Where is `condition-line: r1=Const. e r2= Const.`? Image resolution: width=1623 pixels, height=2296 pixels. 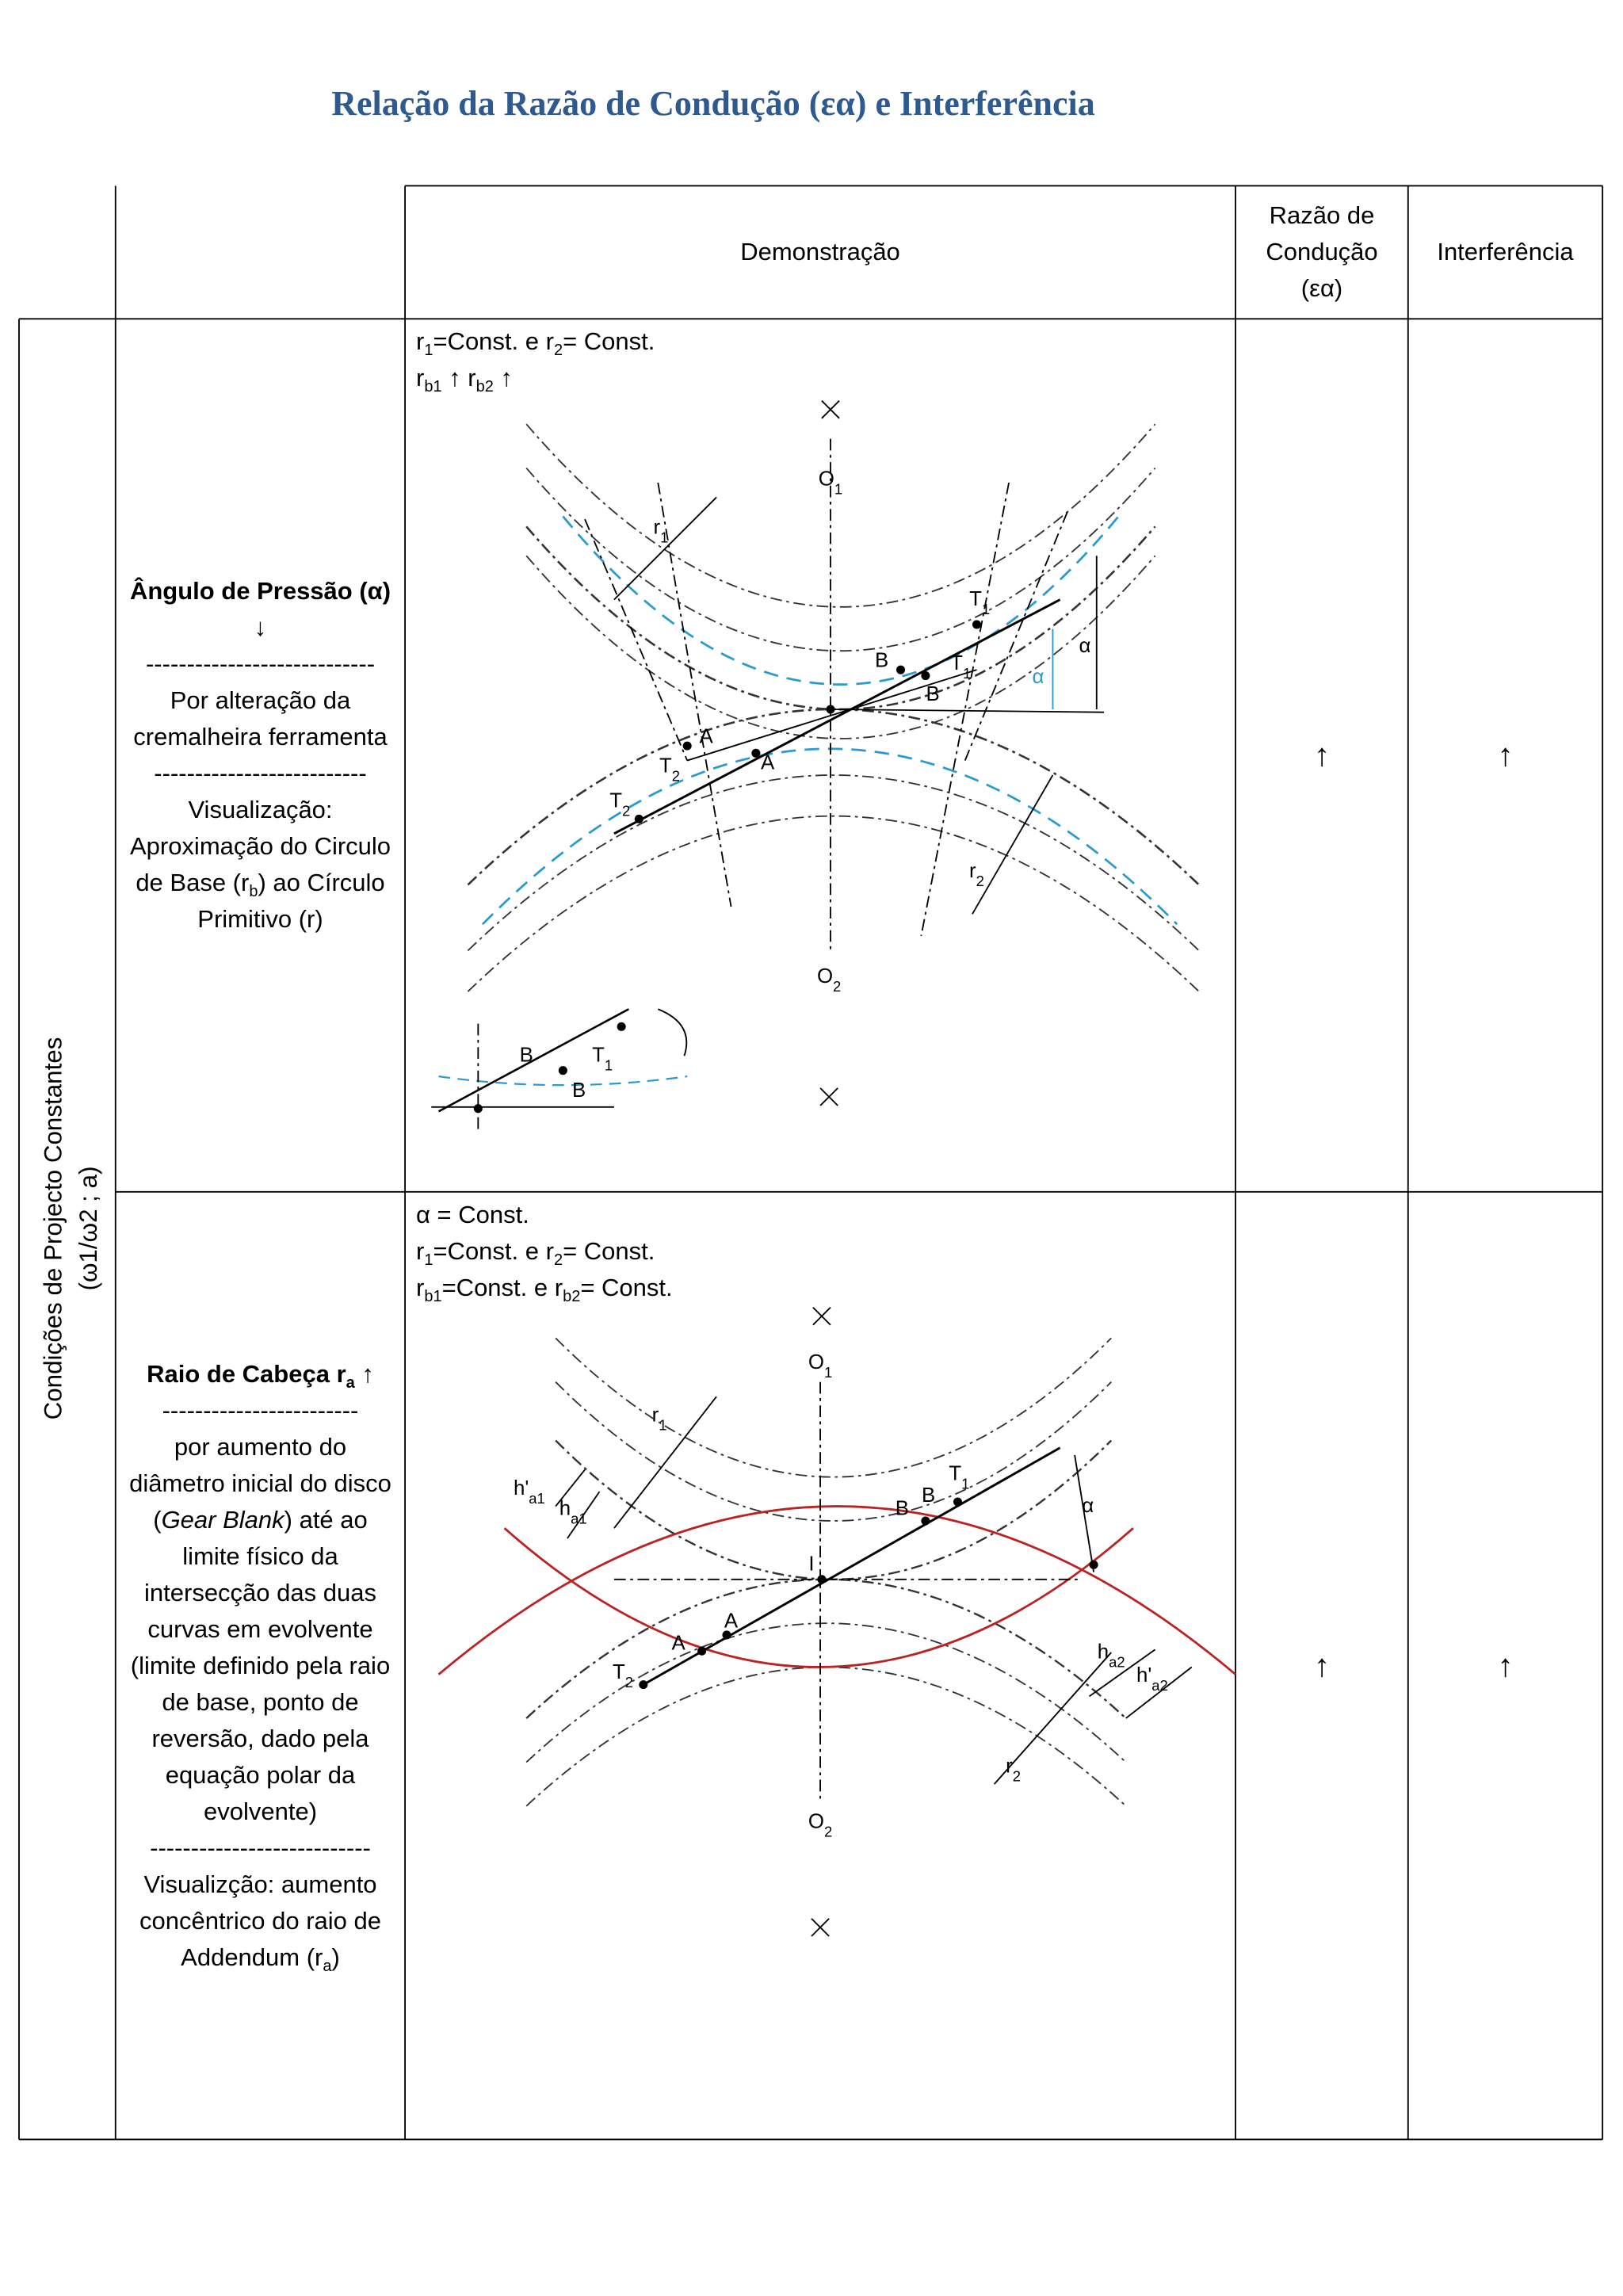 condition-line: r1=Const. e r2= Const. is located at coordinates (535, 341).